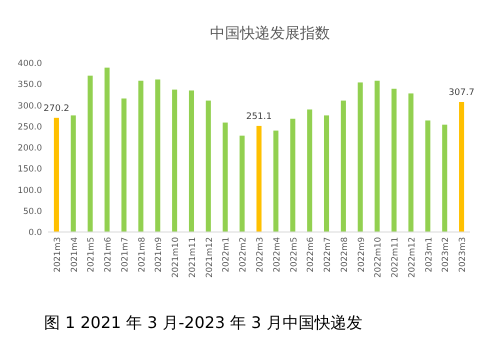  I want to click on x-tick-label: 2021m7, so click(125, 254).